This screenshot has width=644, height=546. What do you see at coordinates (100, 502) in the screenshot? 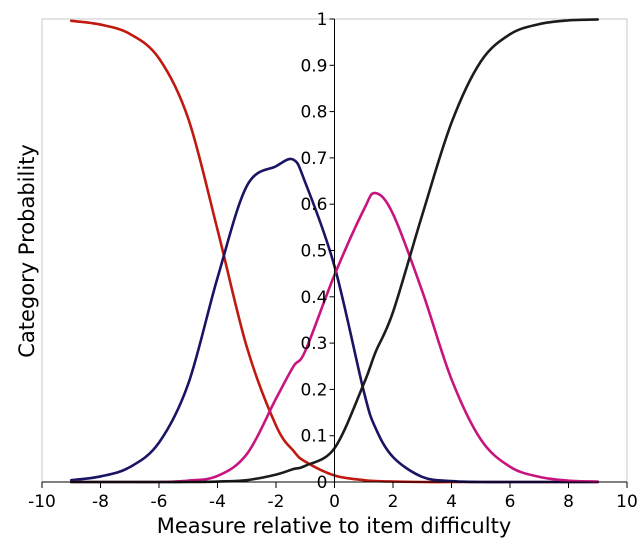
I see `x-tick-label: -8` at bounding box center [100, 502].